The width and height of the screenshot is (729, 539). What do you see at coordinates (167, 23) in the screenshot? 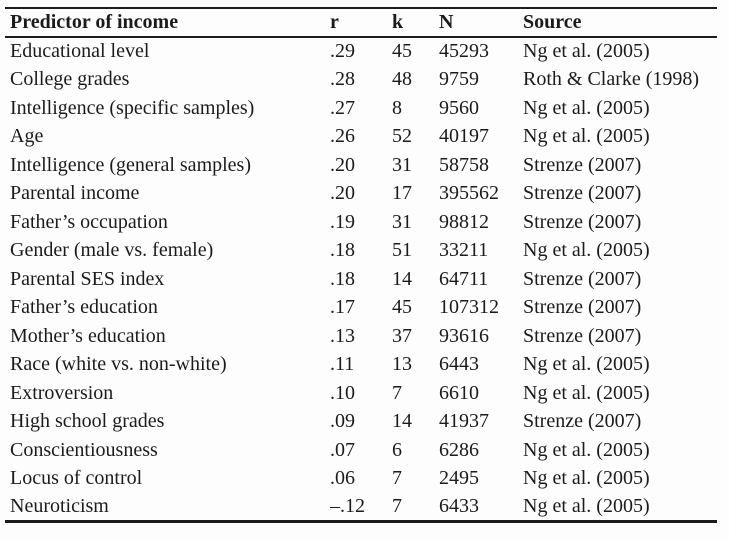
I see `header-predictor-of-income: Predictor of income` at bounding box center [167, 23].